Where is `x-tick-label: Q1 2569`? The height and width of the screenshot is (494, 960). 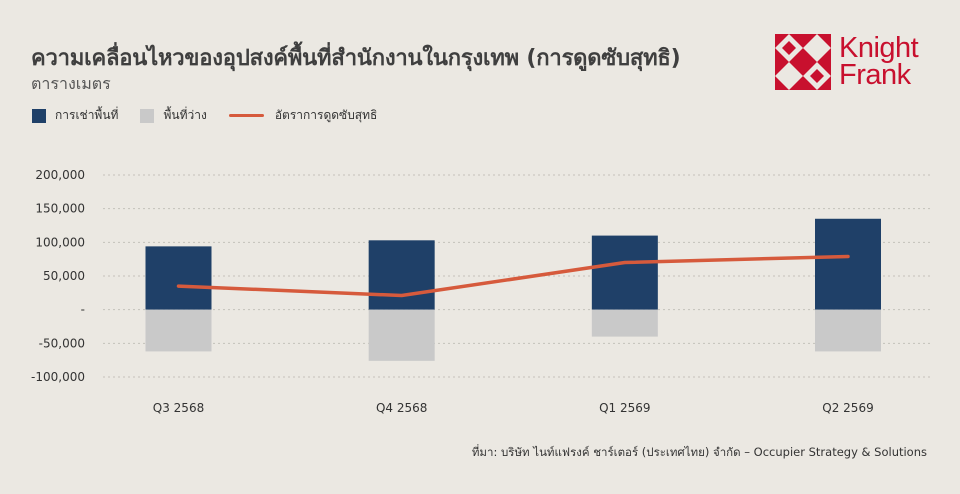 x-tick-label: Q1 2569 is located at coordinates (624, 408).